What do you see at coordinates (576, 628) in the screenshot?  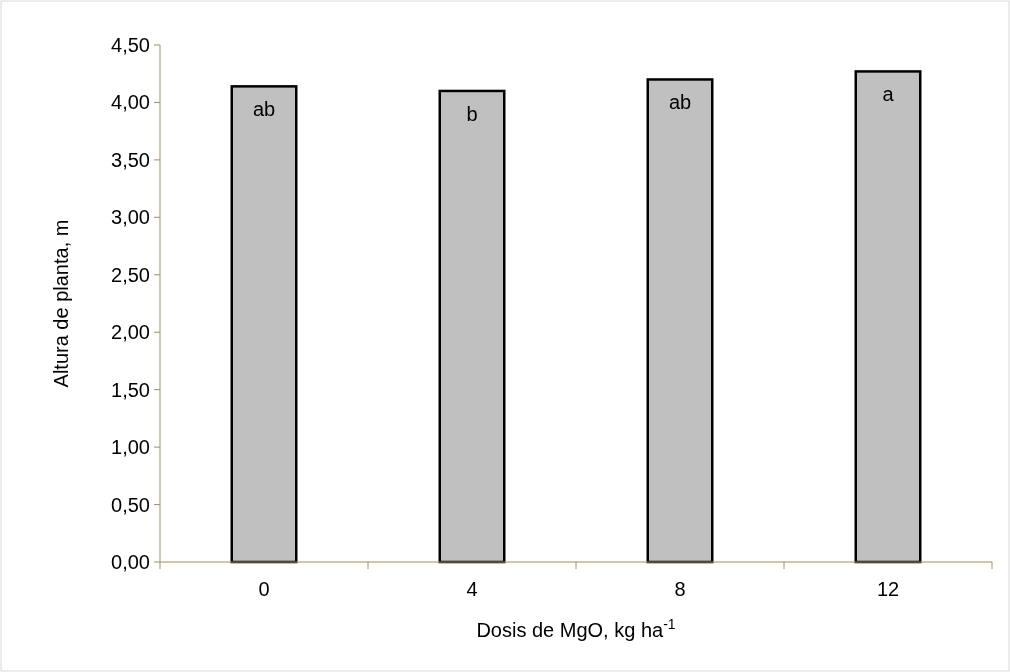 I see `x-axis-title: Dosis de MgO, kg ha$^{-1}$` at bounding box center [576, 628].